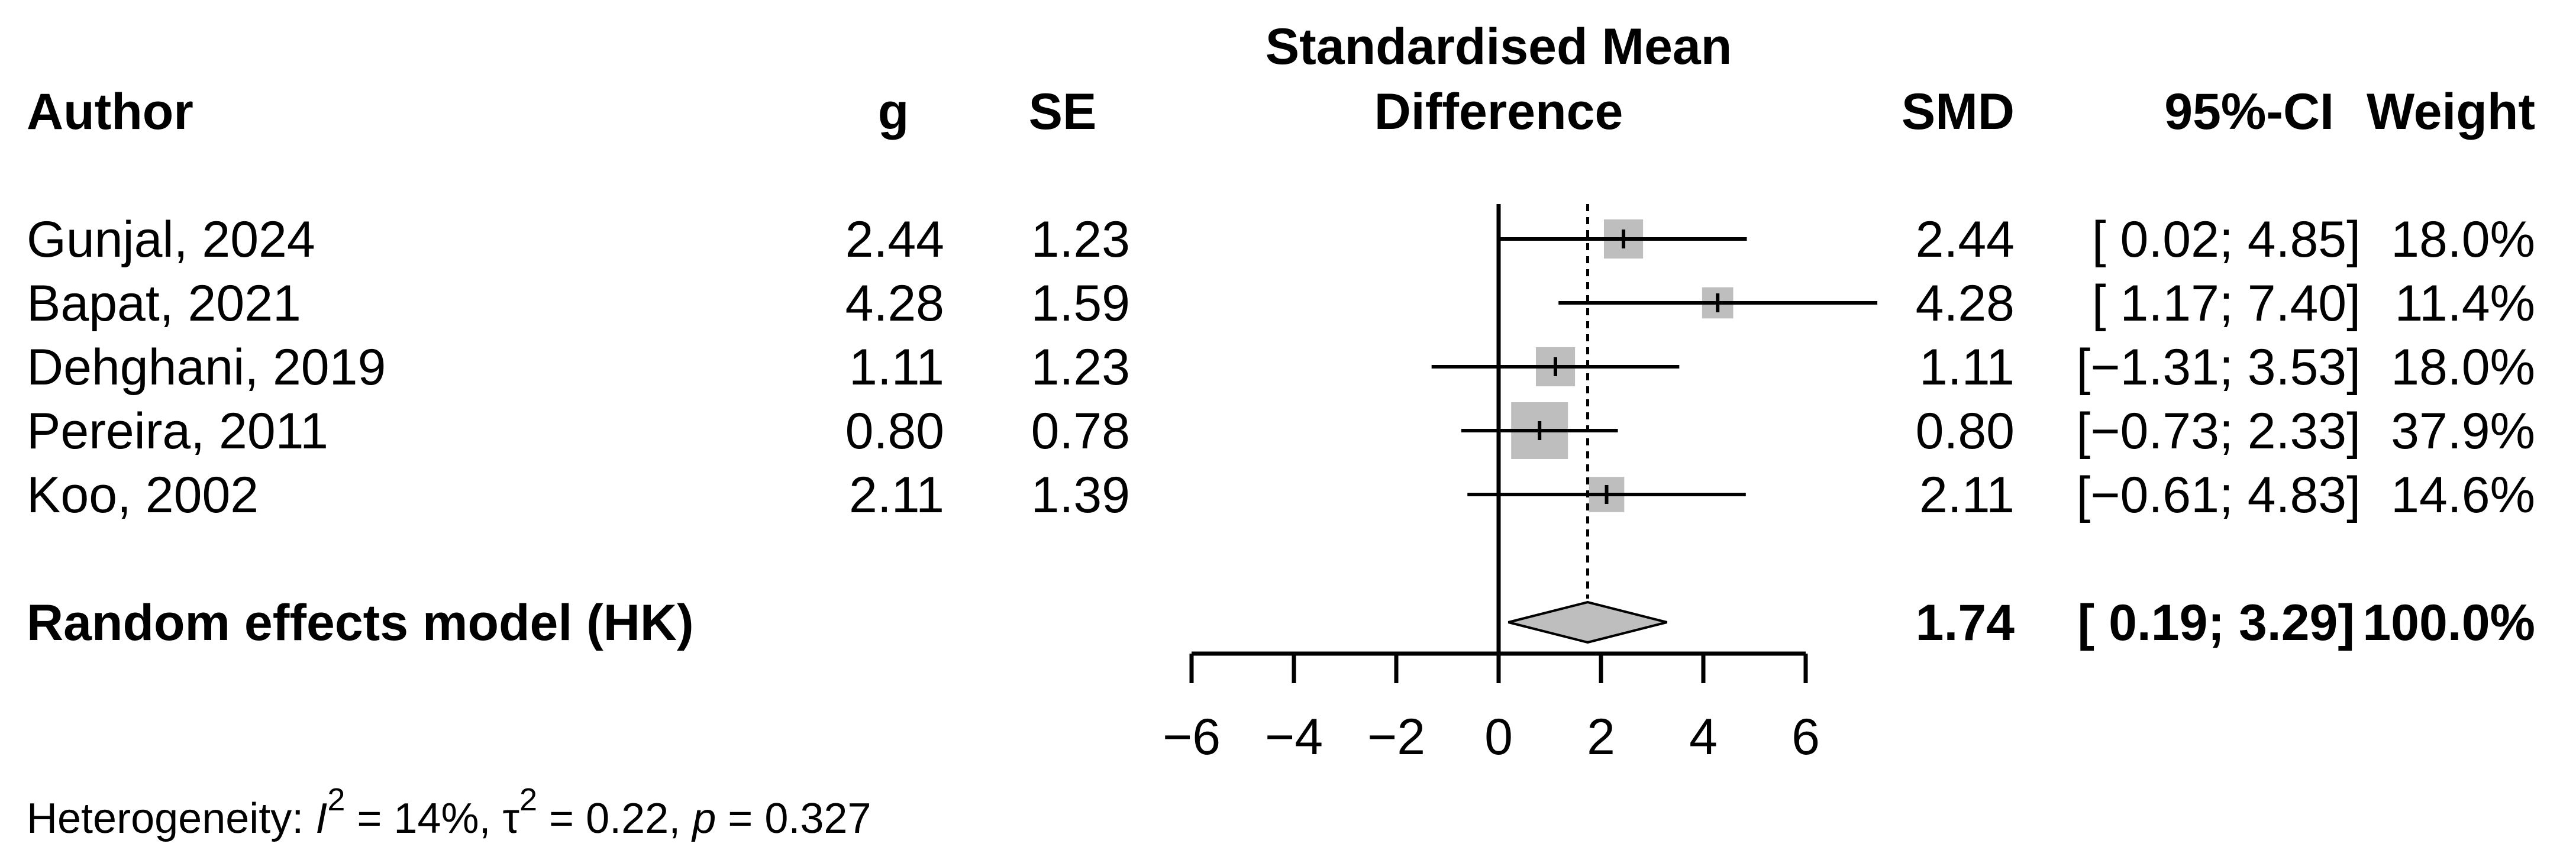  I want to click on het-i-value: = 14%,, so click(423, 818).